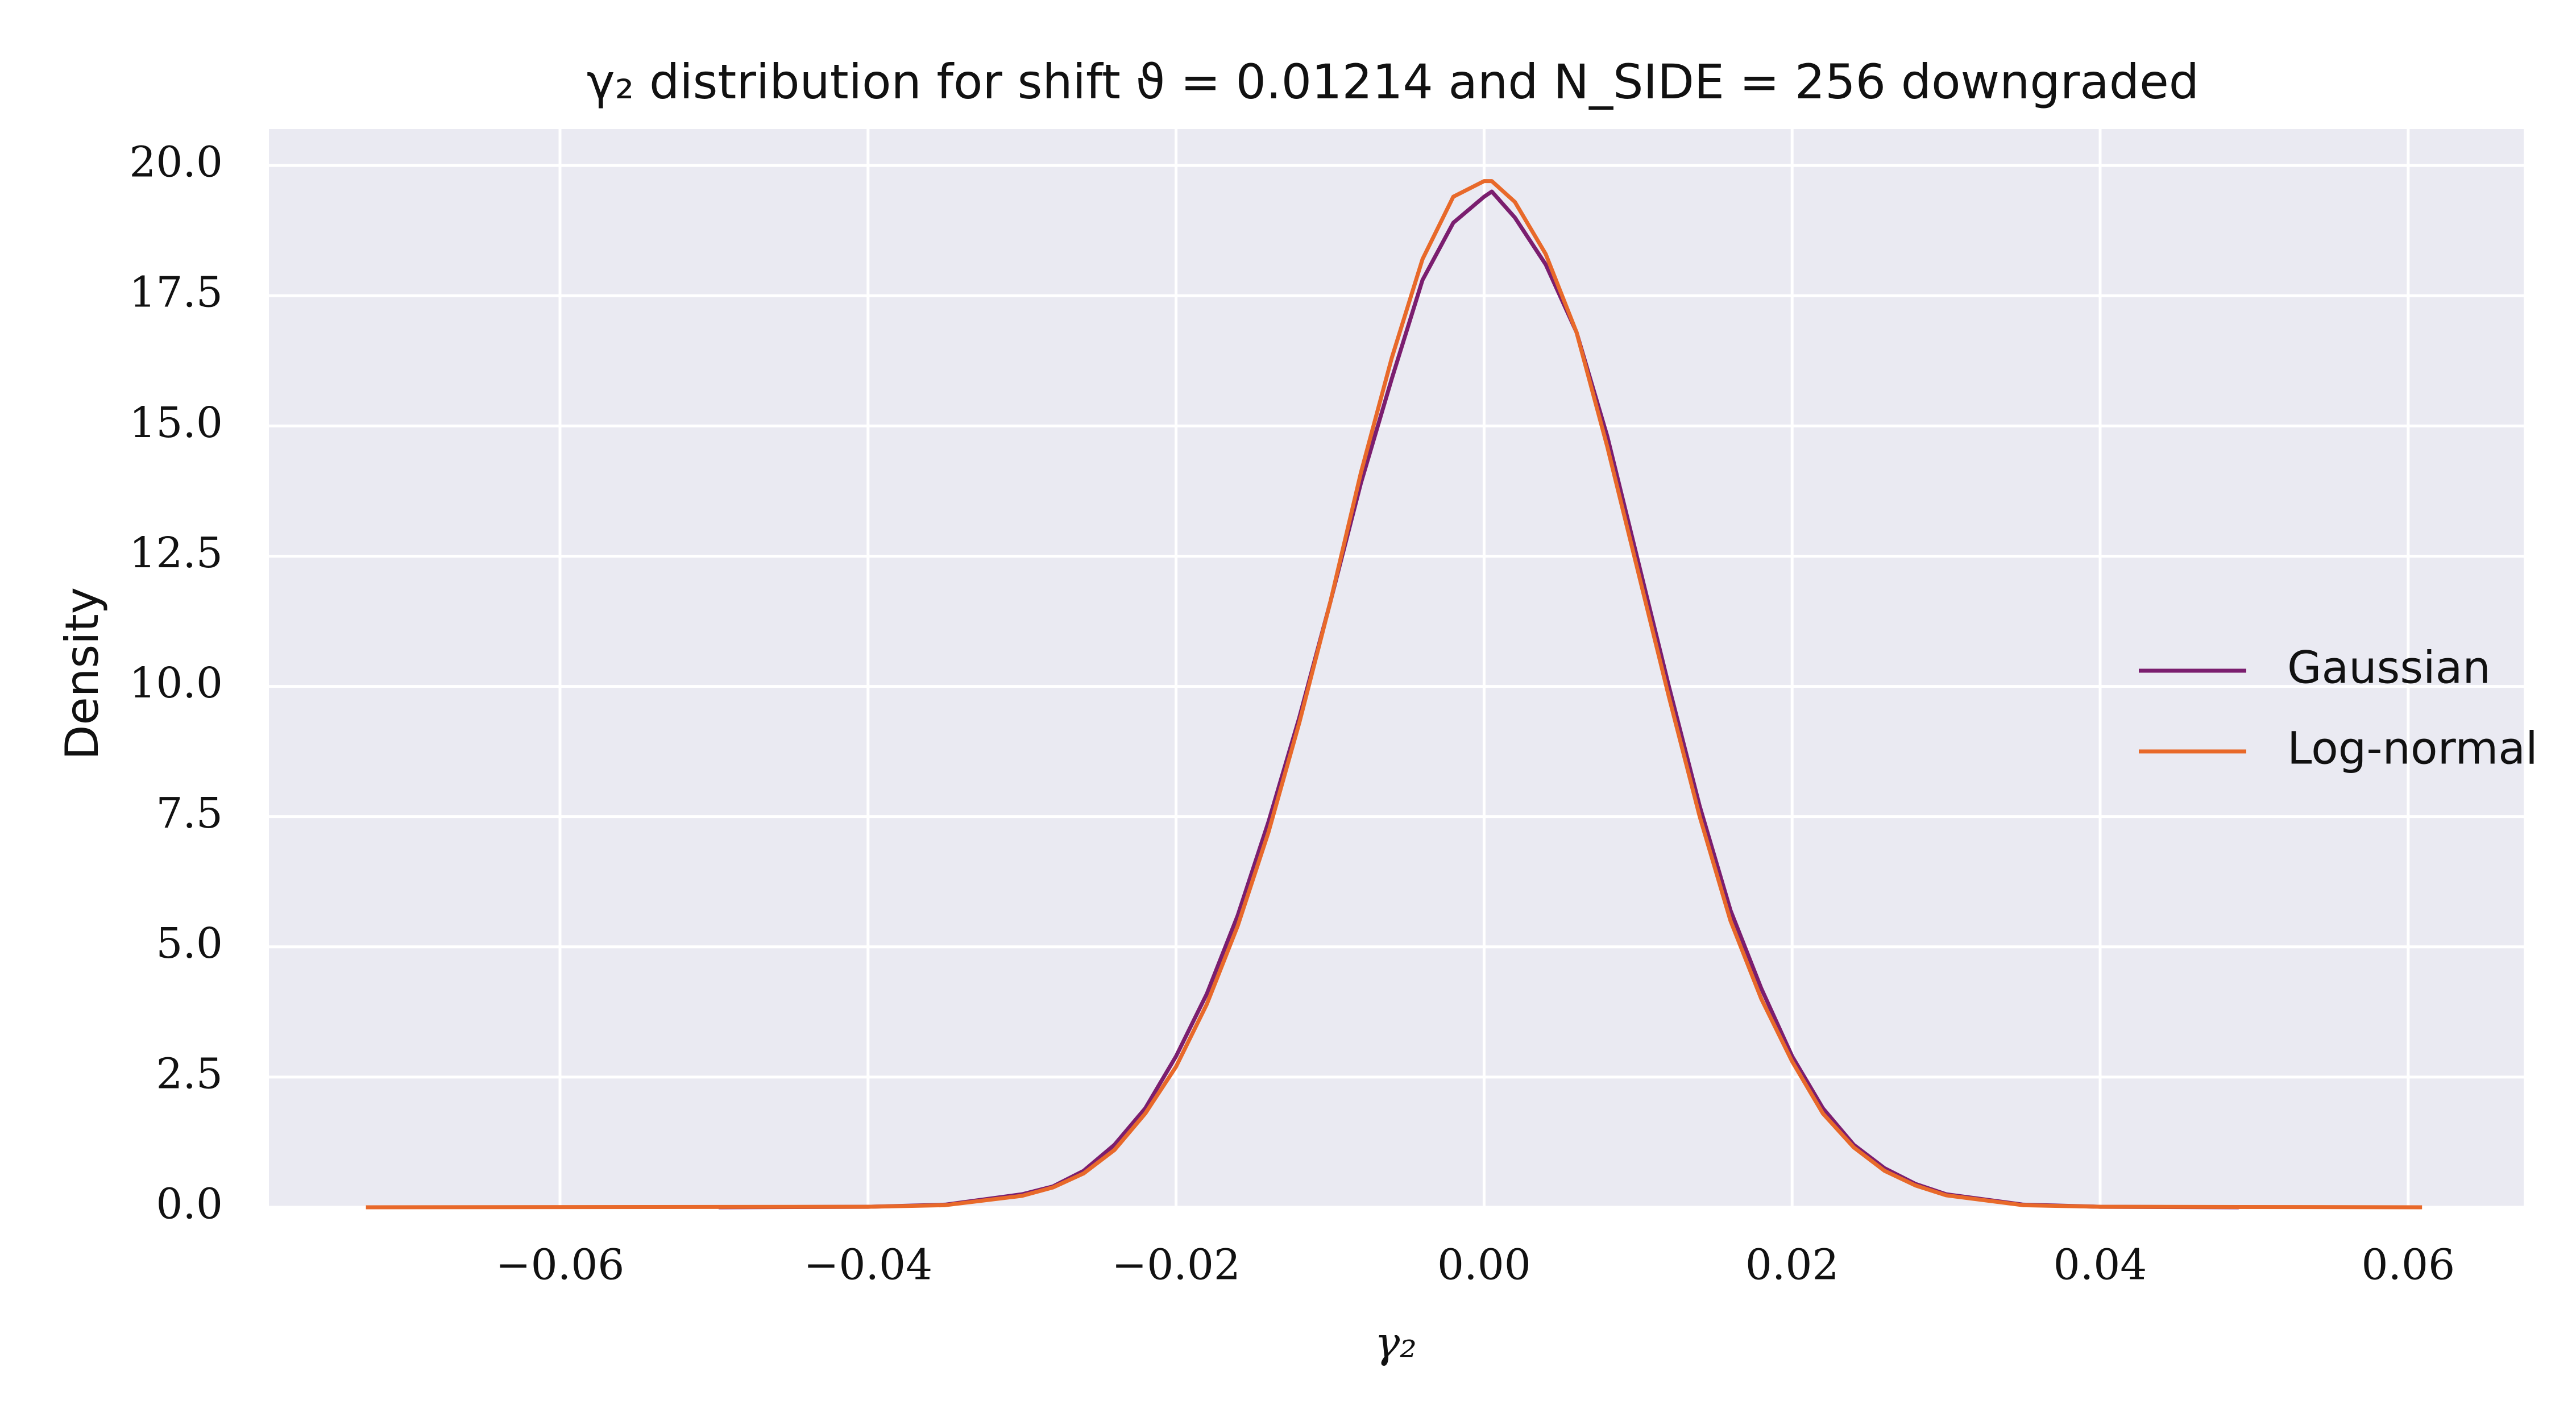 The width and height of the screenshot is (2576, 1421). Describe the element at coordinates (2389, 667) in the screenshot. I see `legend-label: Gaussian` at that location.